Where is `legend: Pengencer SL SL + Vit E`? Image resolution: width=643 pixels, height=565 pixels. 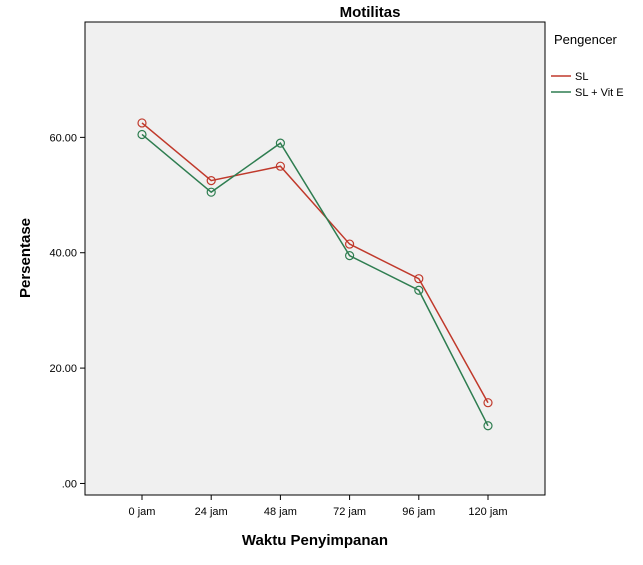
legend: Pengencer SL SL + Vit E is located at coordinates (587, 65).